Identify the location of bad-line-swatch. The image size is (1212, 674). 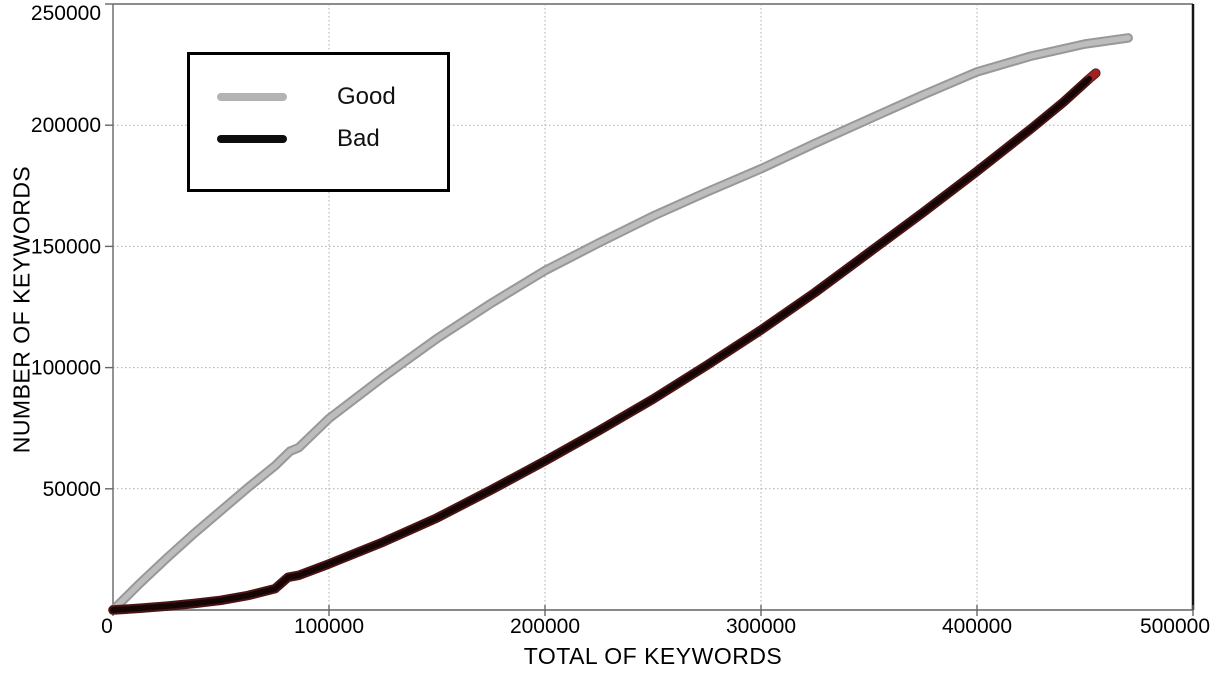
(252, 139).